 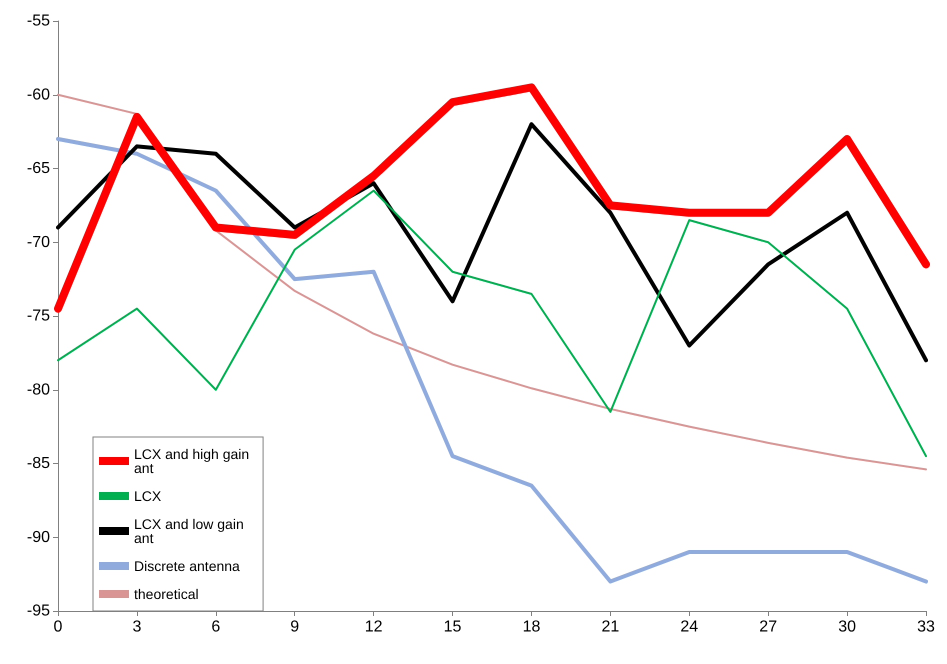 What do you see at coordinates (295, 627) in the screenshot?
I see `x-tick-label: 9` at bounding box center [295, 627].